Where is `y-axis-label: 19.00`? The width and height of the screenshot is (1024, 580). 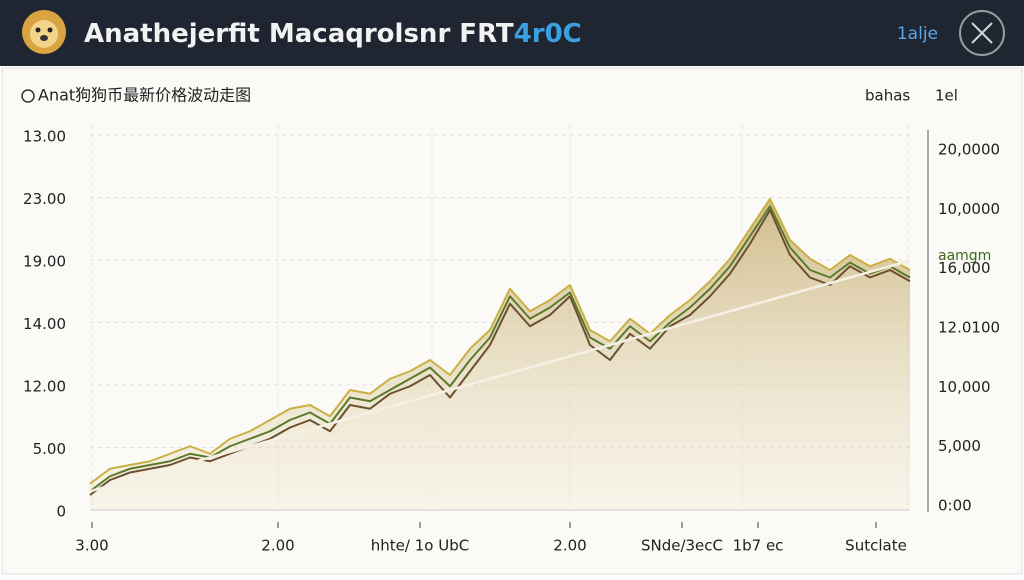 y-axis-label: 19.00 is located at coordinates (44, 262).